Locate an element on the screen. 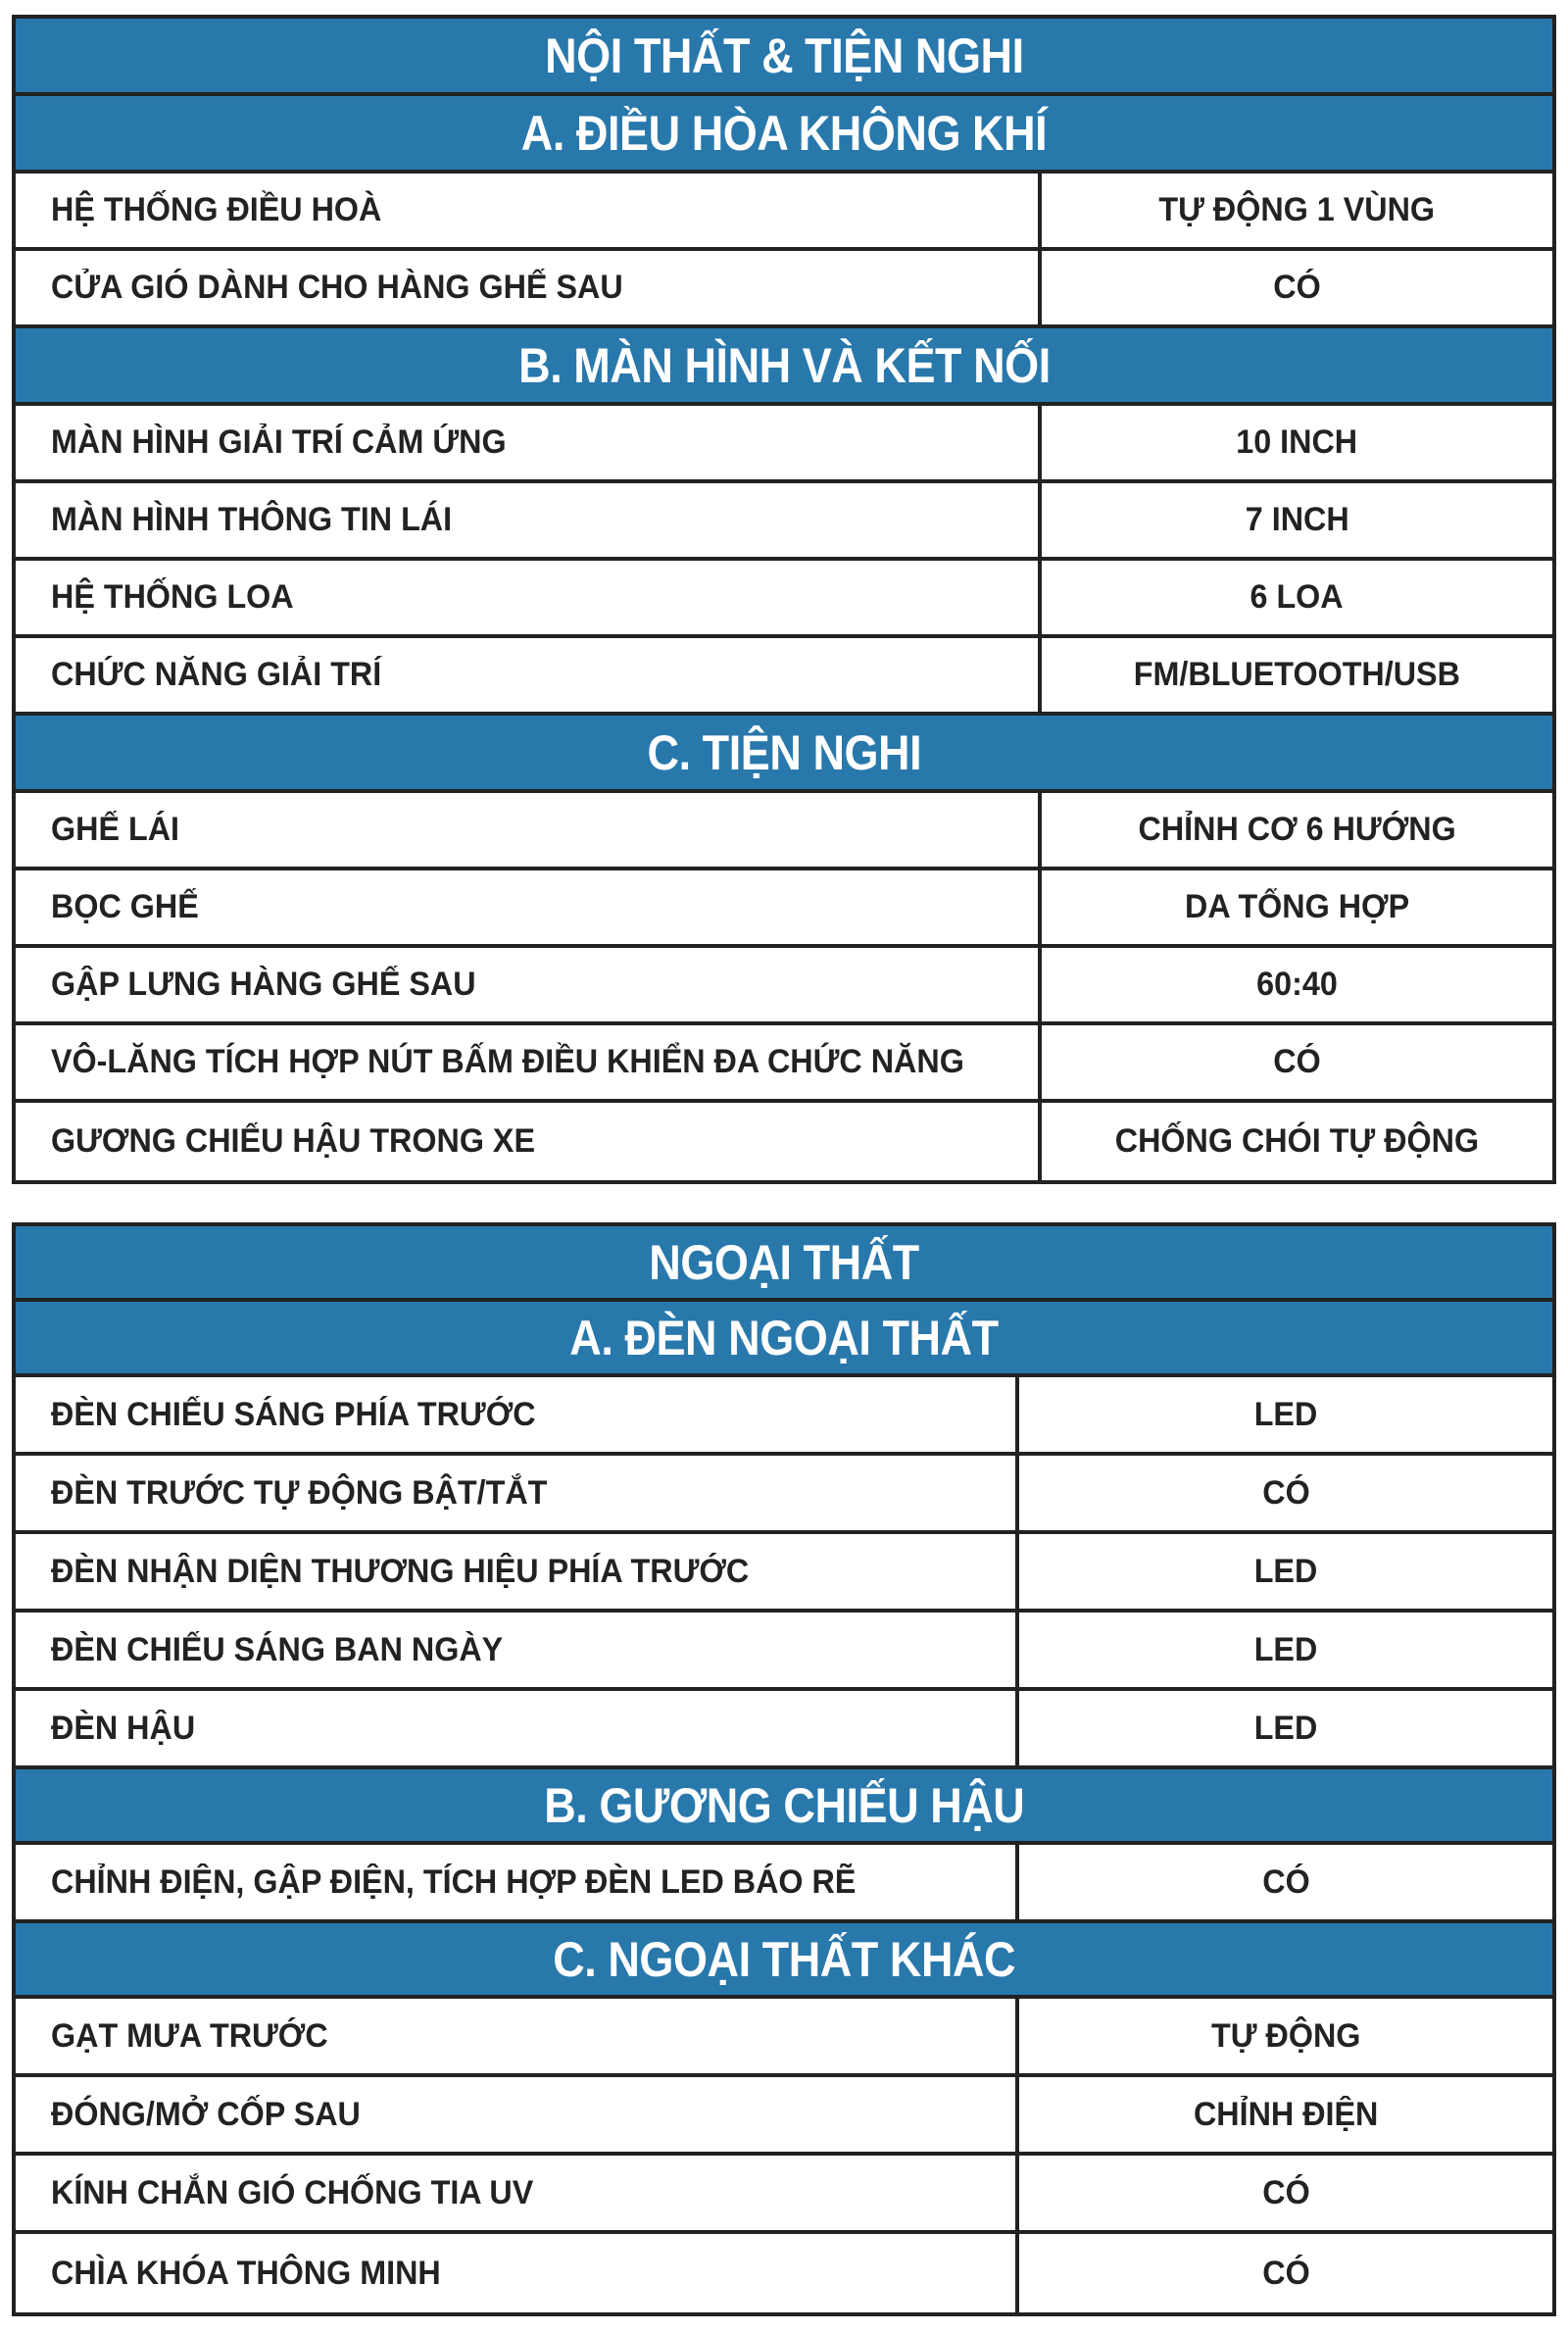 The image size is (1568, 2333). spec-value-text: FM/BLUETOOTH/USB is located at coordinates (1297, 674).